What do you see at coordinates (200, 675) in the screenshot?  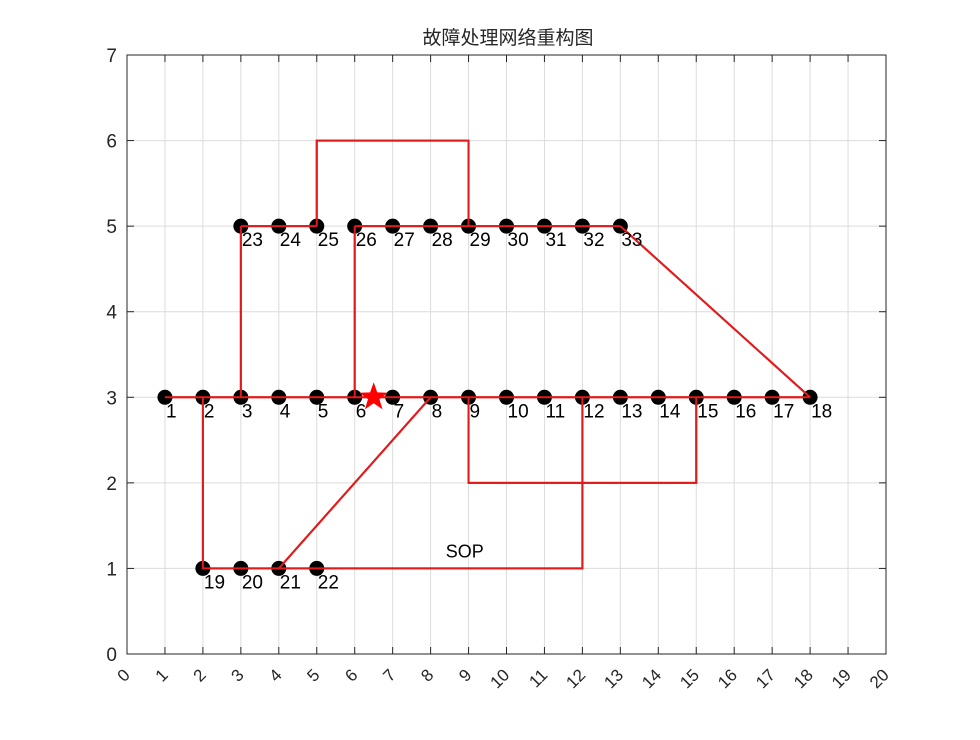 I see `x-tick-label: 2` at bounding box center [200, 675].